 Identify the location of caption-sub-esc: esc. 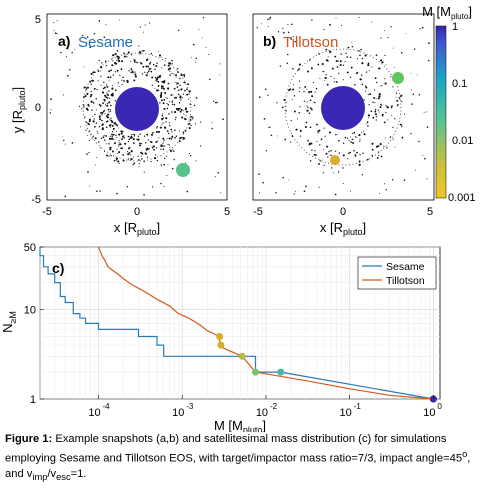
(63, 476).